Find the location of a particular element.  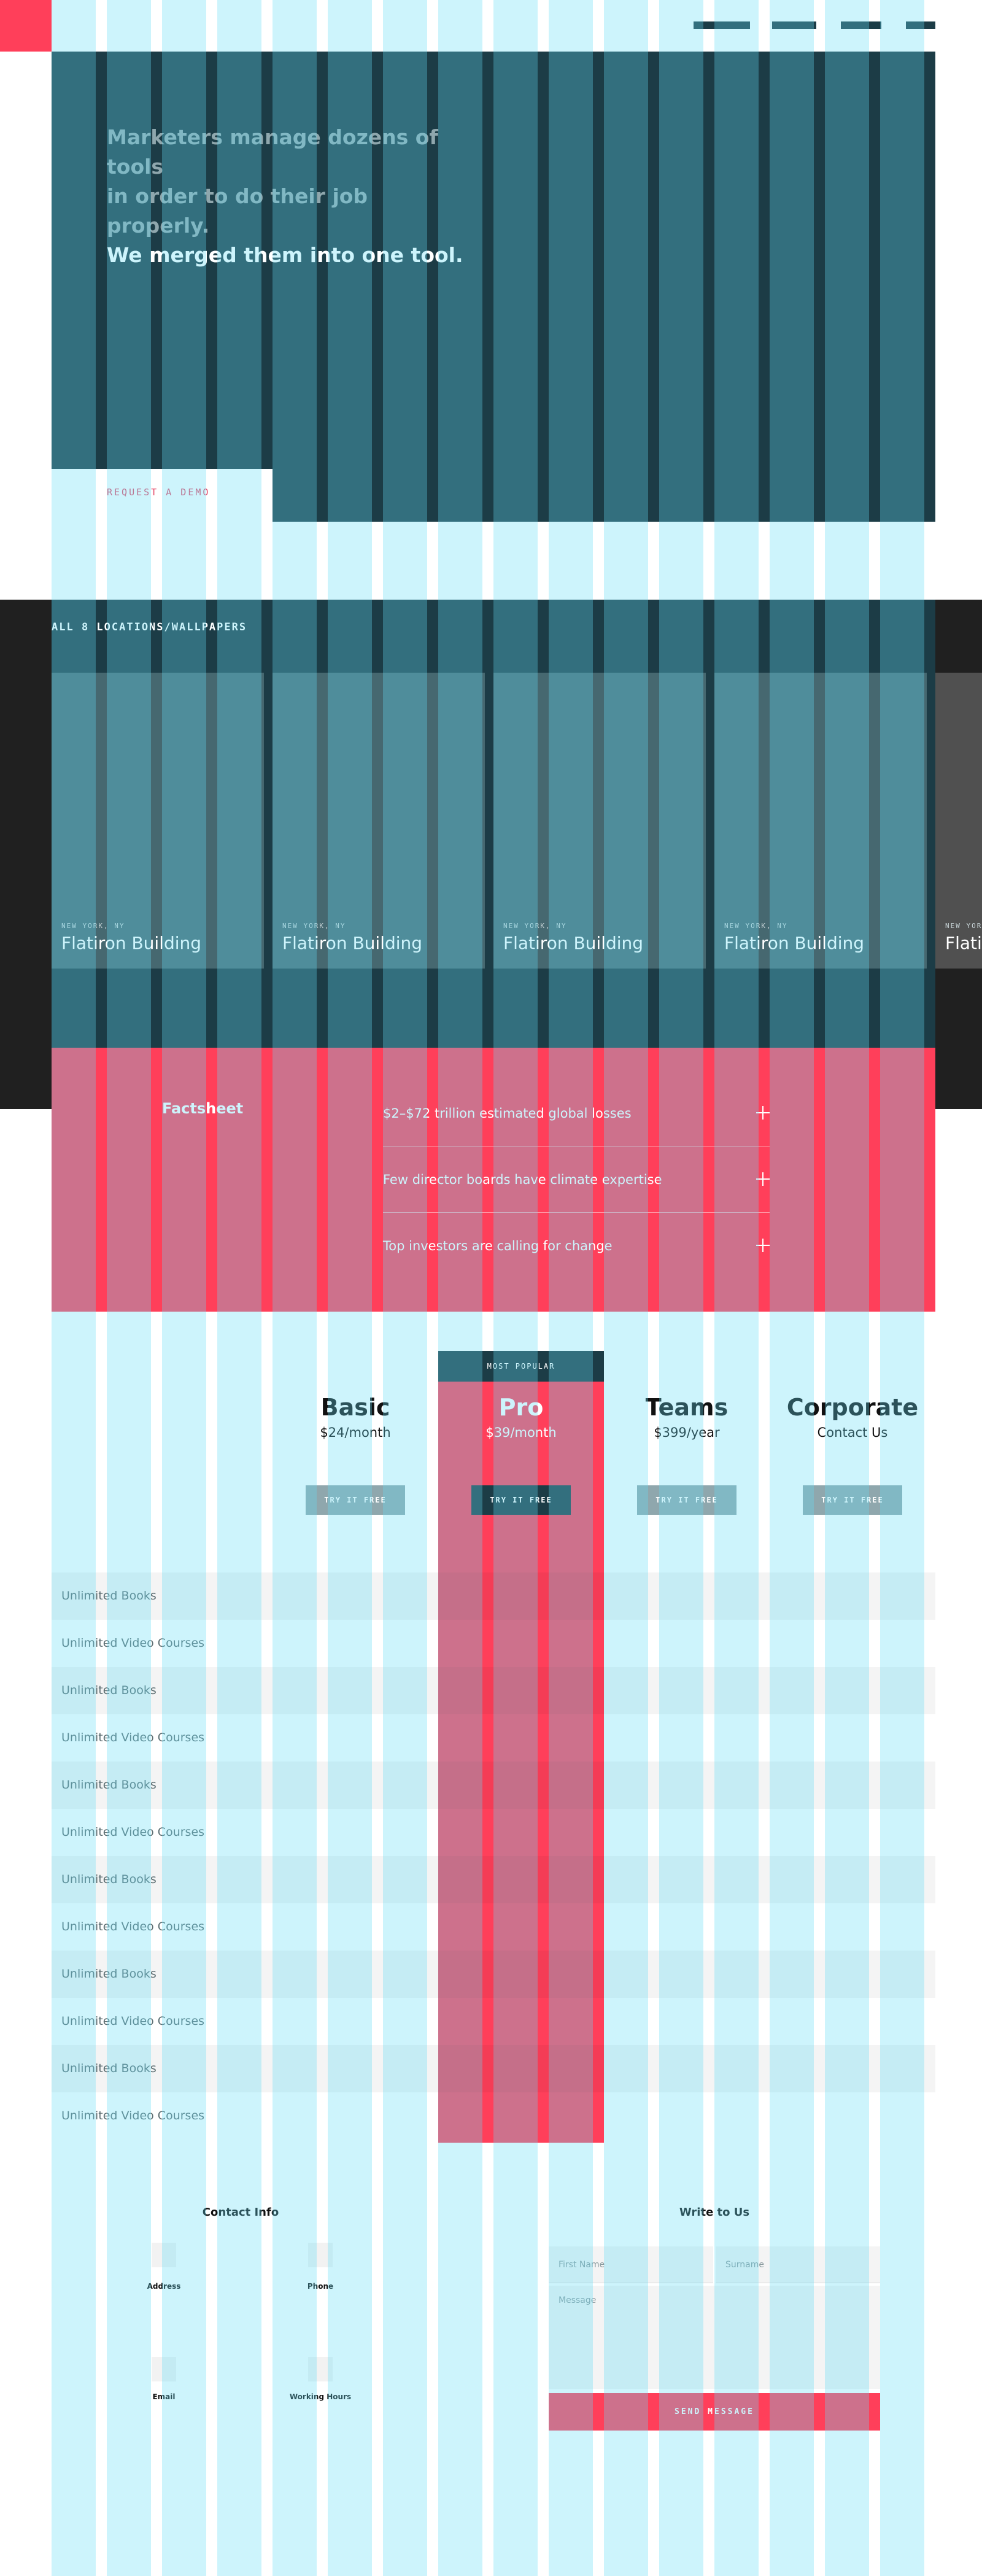

plan-price: $24/month is located at coordinates (356, 1432).